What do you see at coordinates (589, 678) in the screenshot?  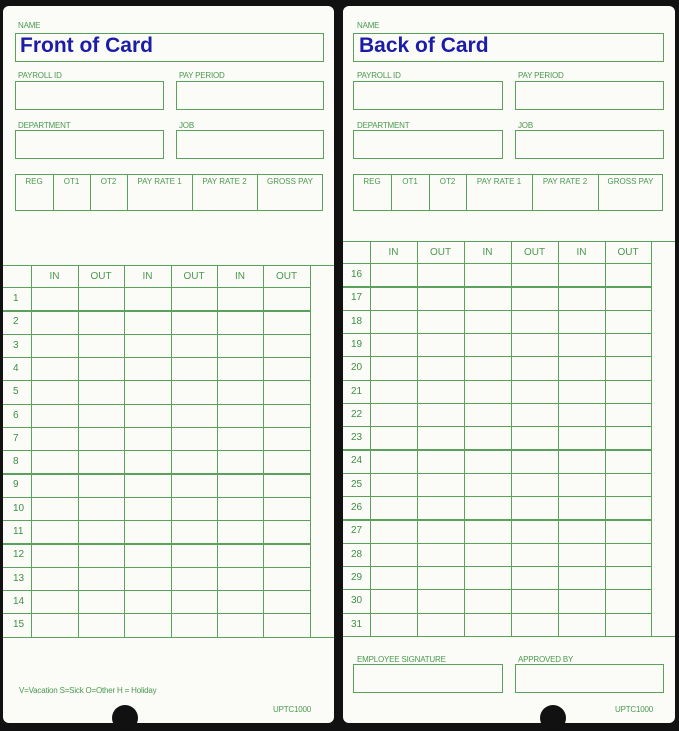 I see `approved-by-field` at bounding box center [589, 678].